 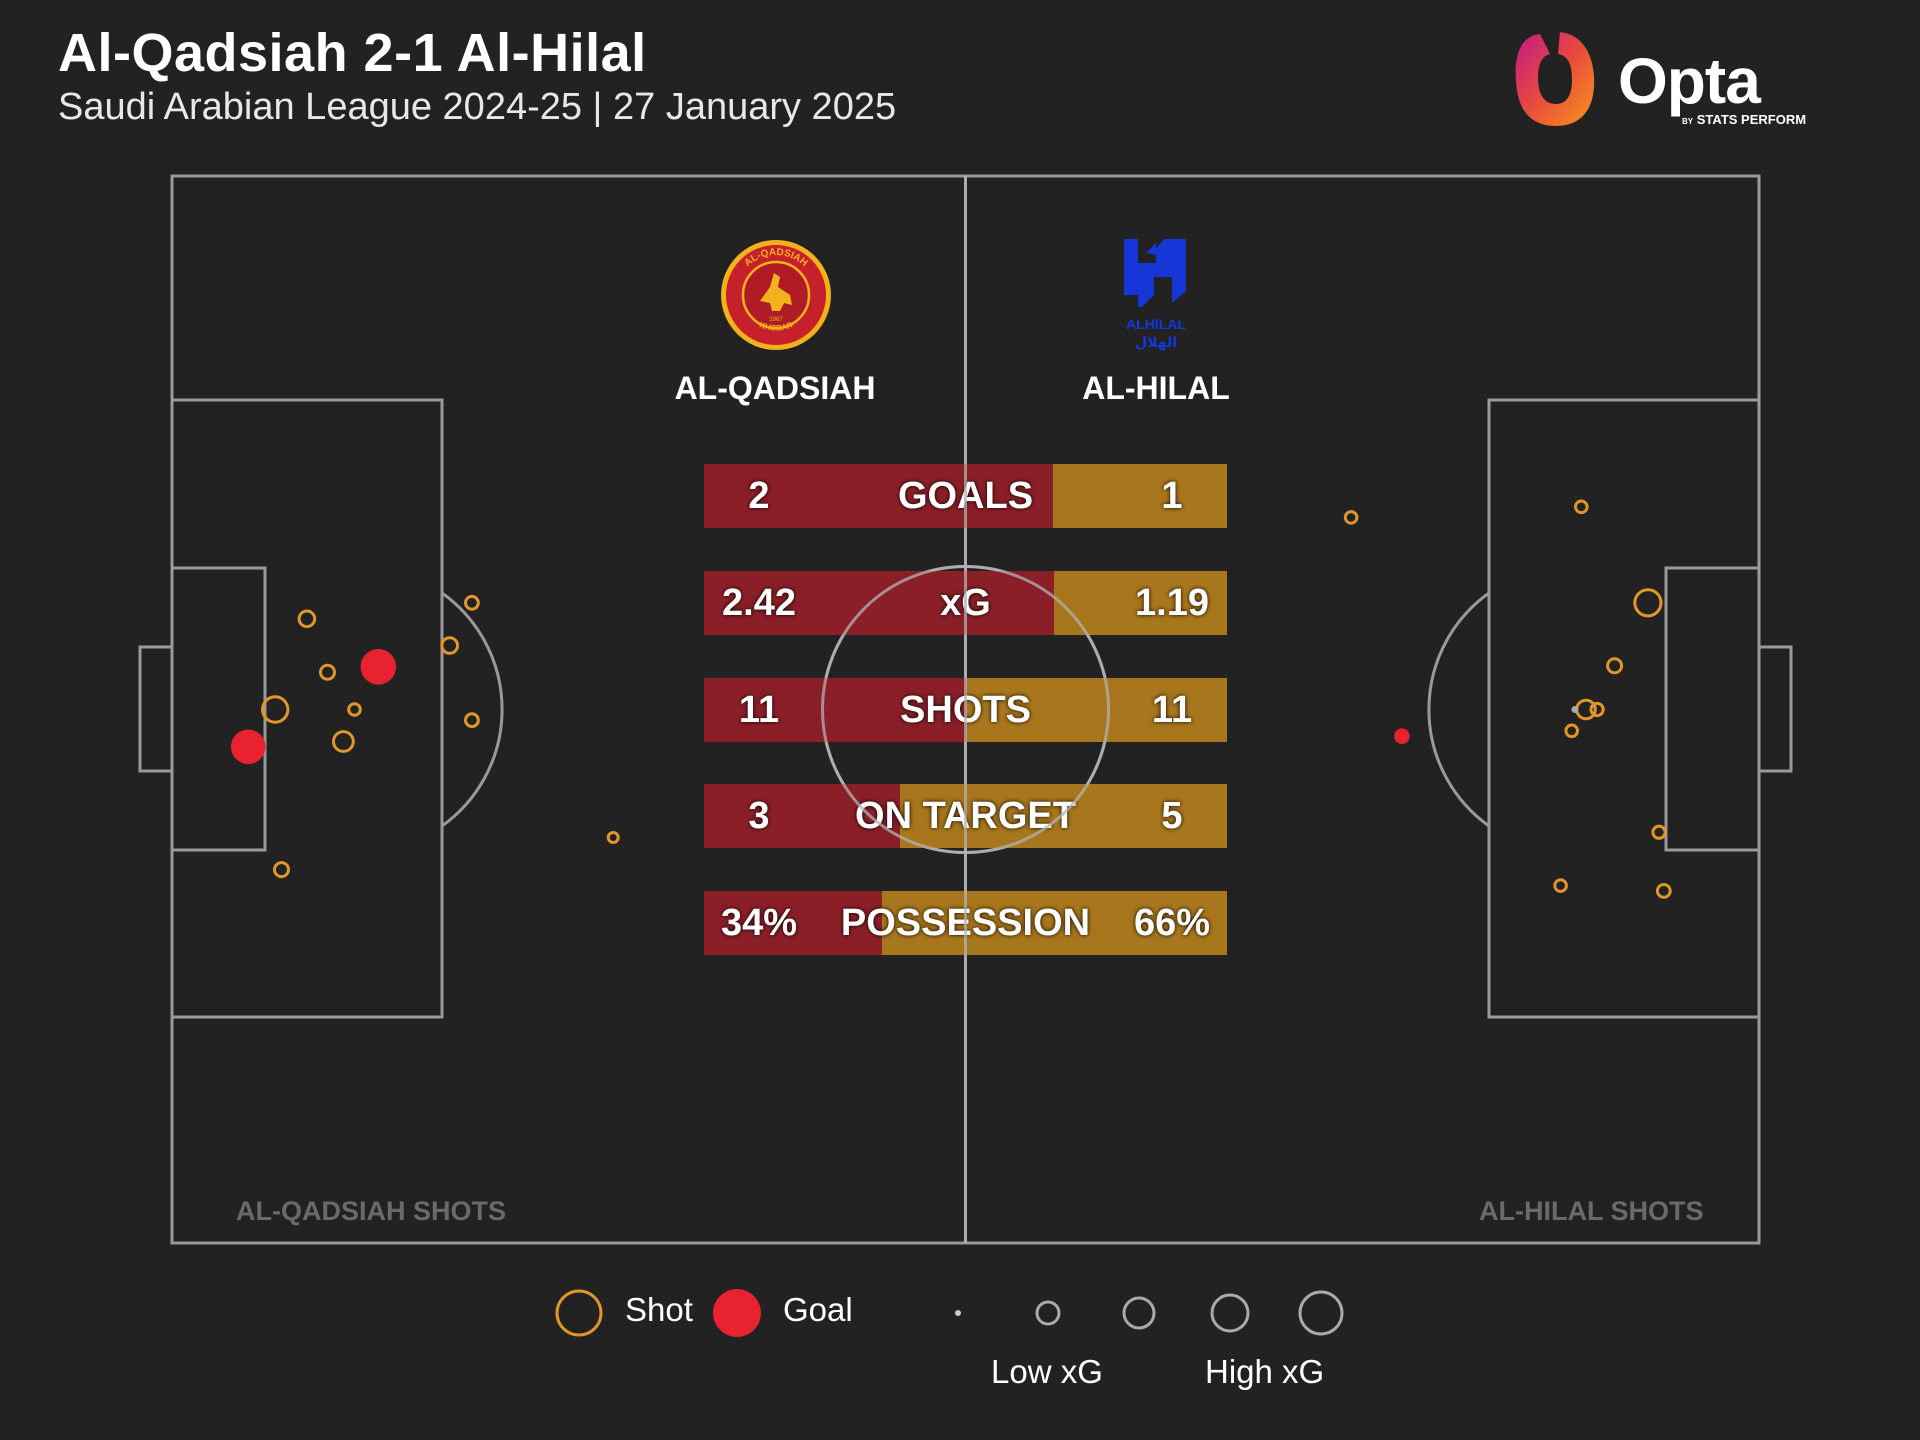 I want to click on left-goal, so click(x=156, y=709).